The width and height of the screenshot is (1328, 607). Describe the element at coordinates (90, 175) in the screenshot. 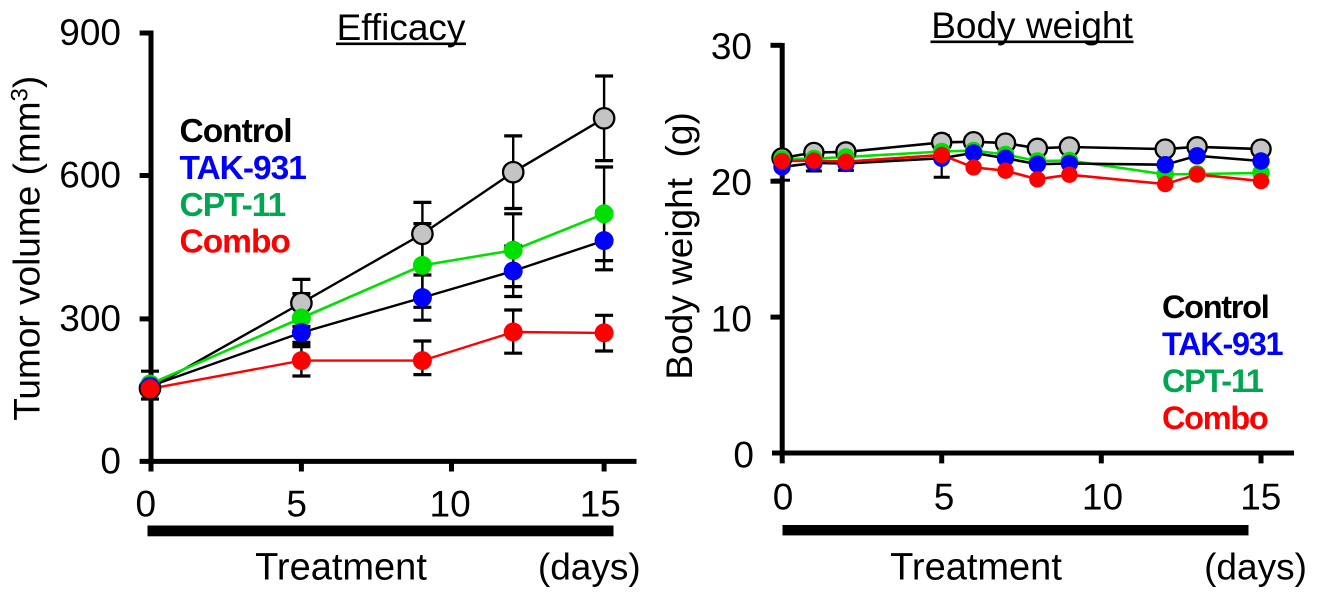

I see `svg-text: 600` at that location.